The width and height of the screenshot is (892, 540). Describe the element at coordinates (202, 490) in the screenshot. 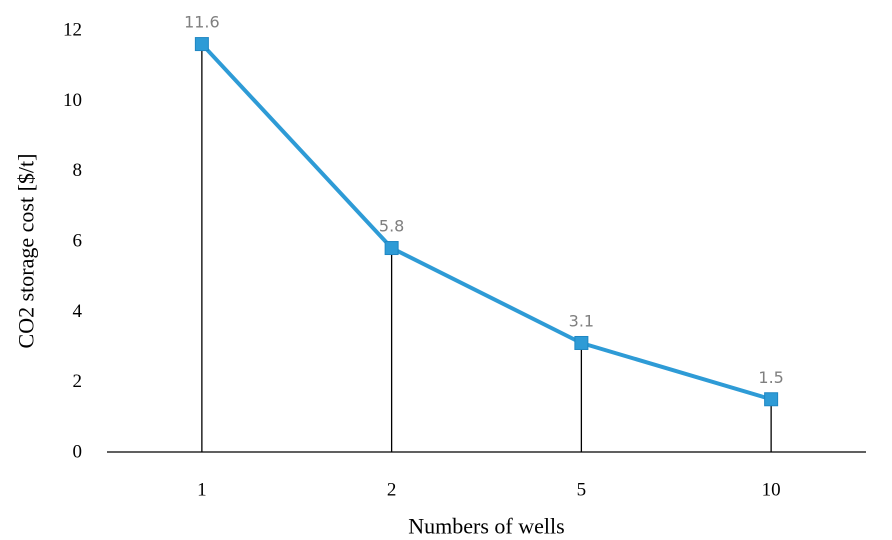

I see `x-tick-label: 1` at that location.